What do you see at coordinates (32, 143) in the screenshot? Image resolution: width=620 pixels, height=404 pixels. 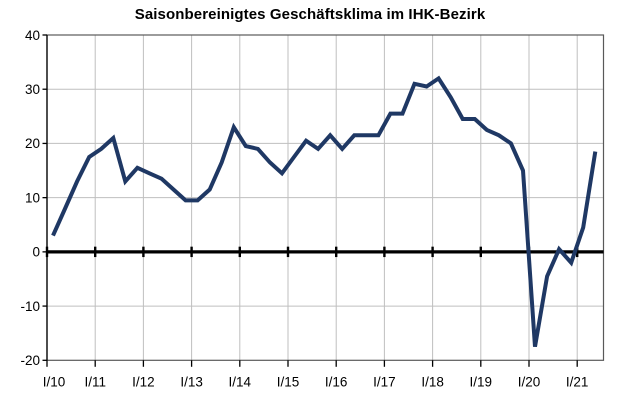 I see `y-tick-label: 20` at bounding box center [32, 143].